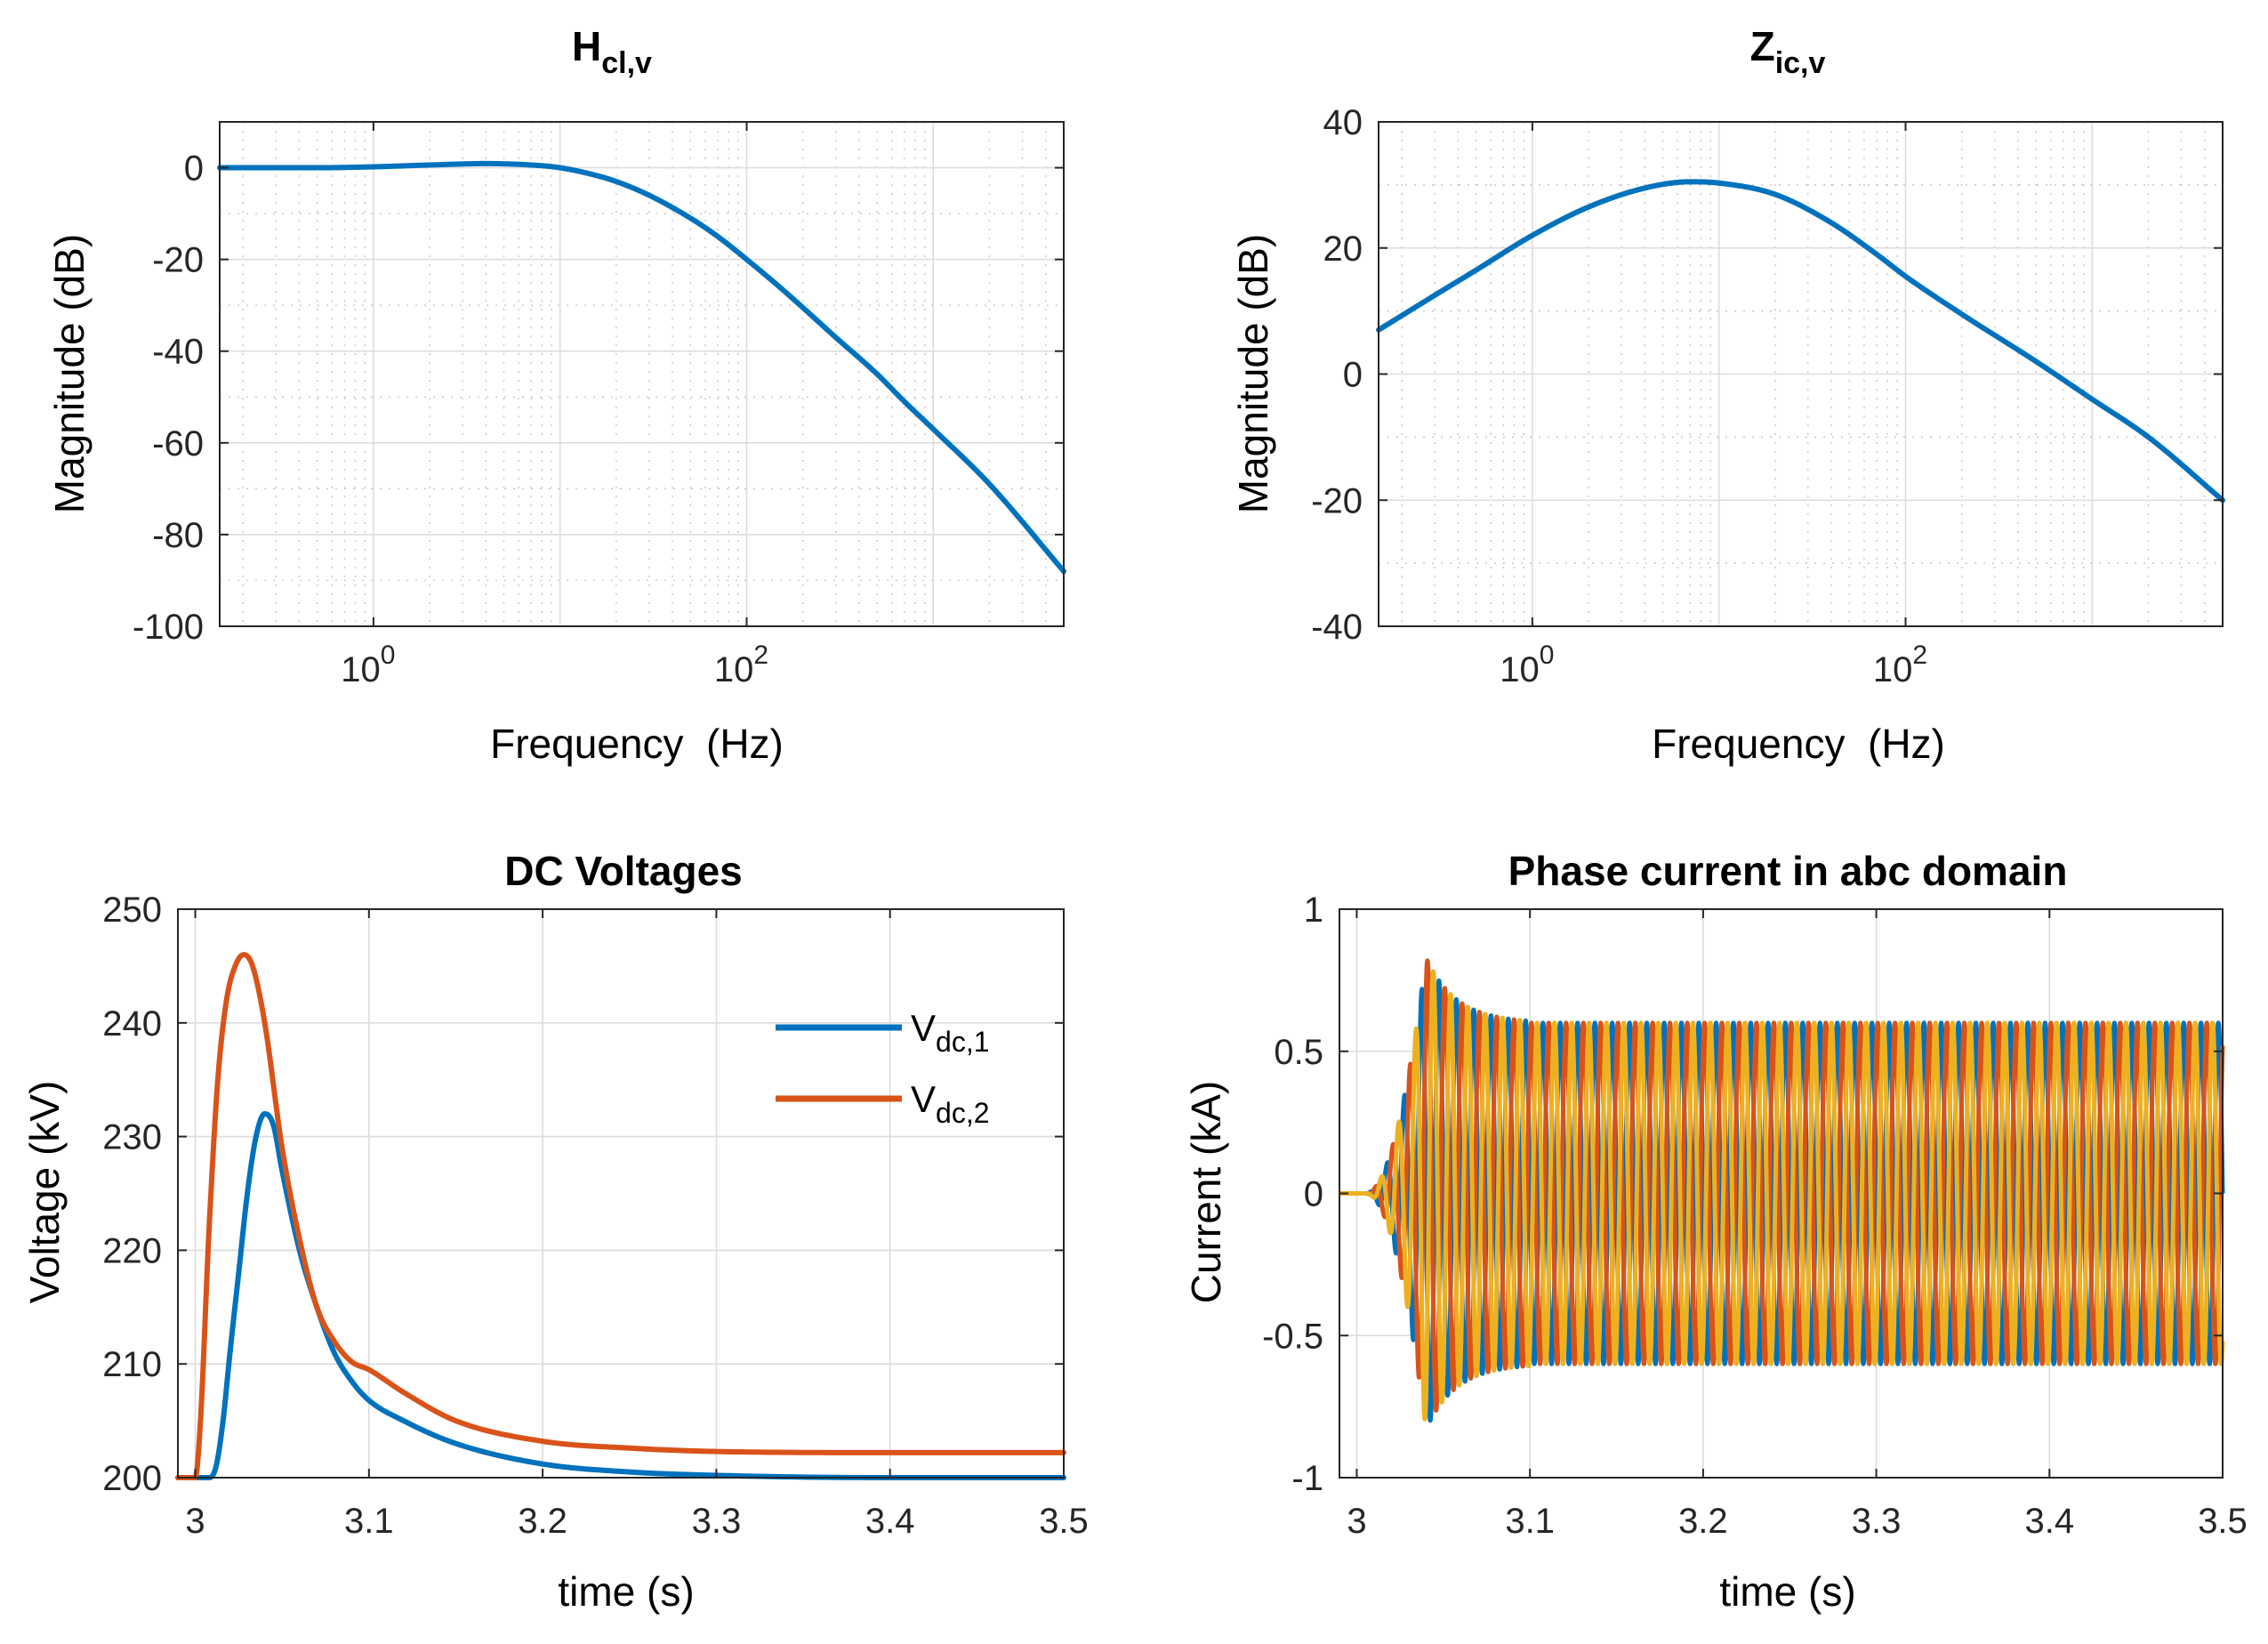  I want to click on y-tick-label: 0.5, so click(1298, 1052).